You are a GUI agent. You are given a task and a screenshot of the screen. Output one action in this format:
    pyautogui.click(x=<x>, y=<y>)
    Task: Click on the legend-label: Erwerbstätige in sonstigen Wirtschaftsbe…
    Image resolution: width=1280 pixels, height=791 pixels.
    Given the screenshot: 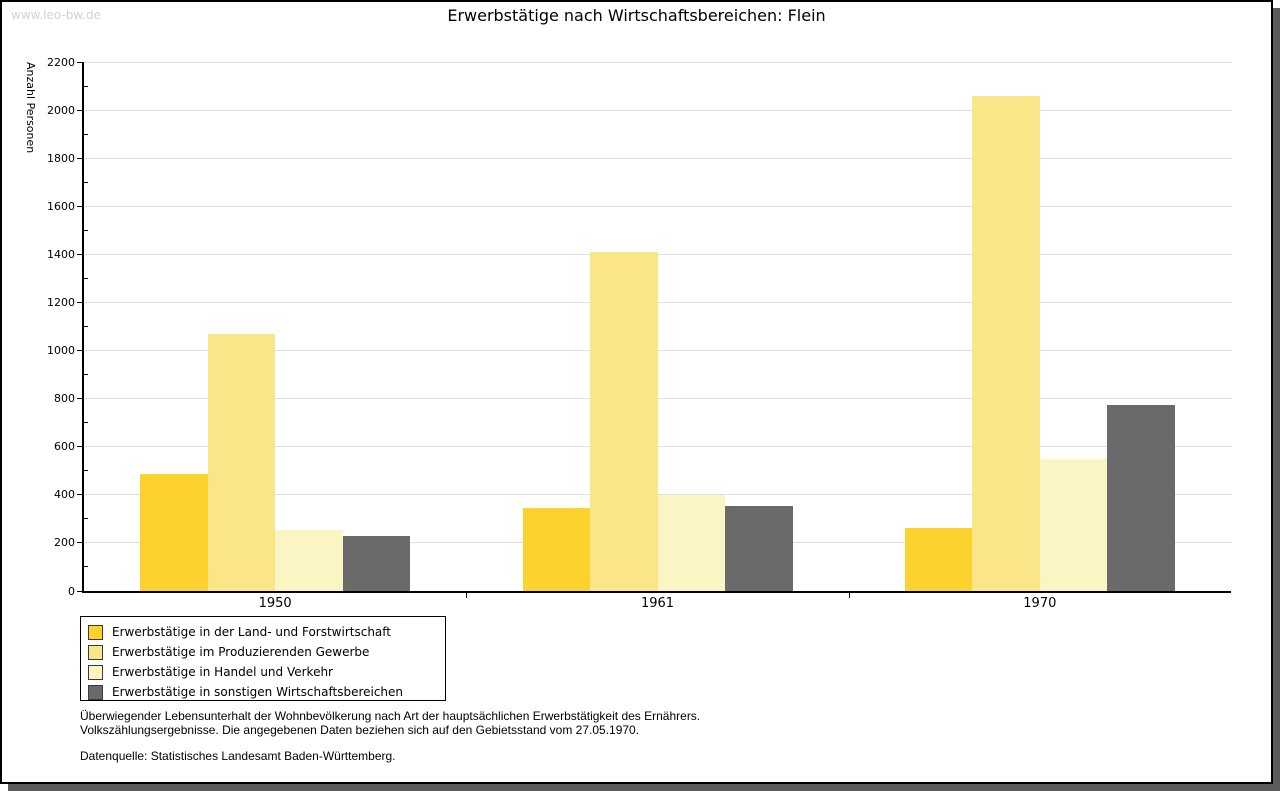 What is the action you would take?
    pyautogui.click(x=258, y=692)
    